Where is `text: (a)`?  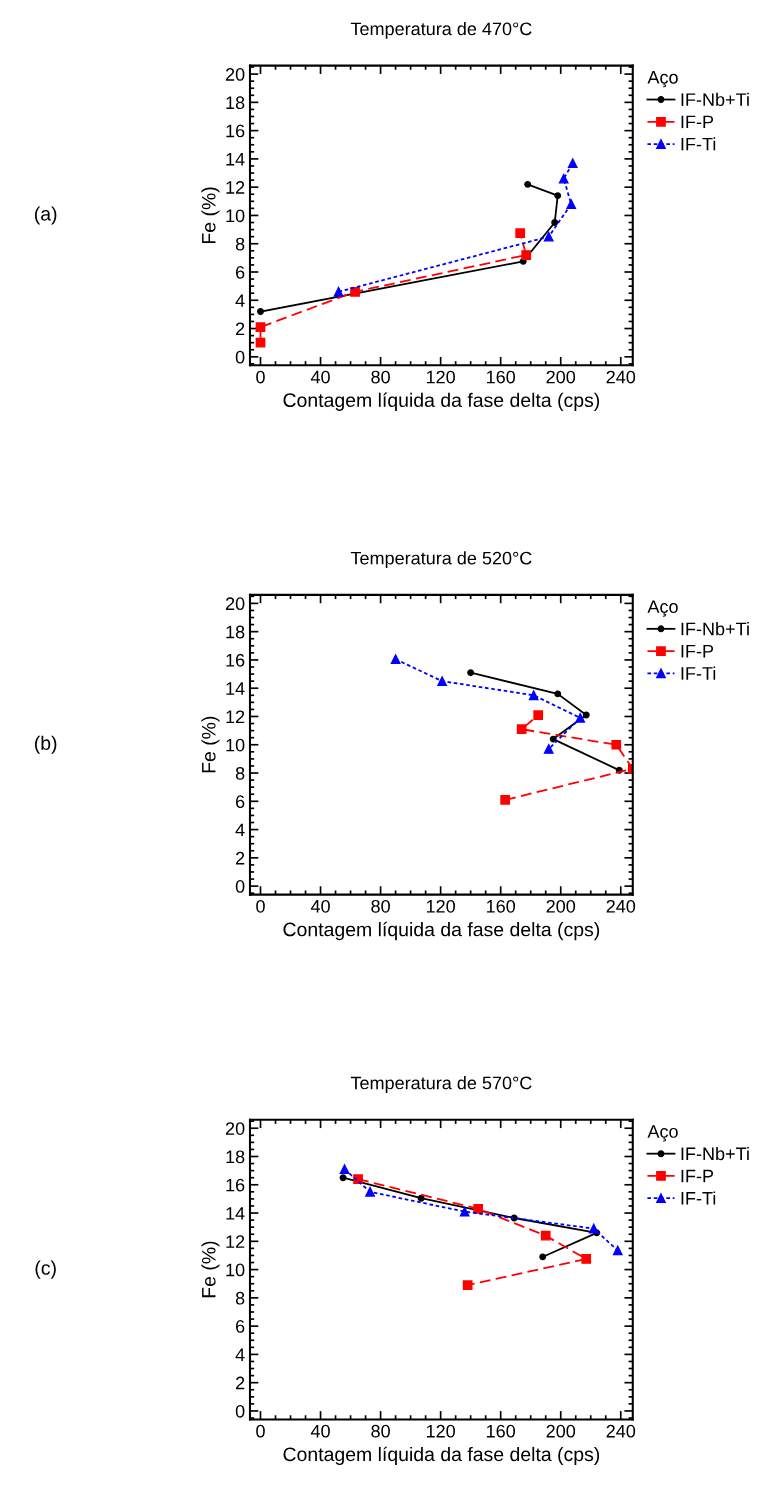 text: (a) is located at coordinates (45, 215).